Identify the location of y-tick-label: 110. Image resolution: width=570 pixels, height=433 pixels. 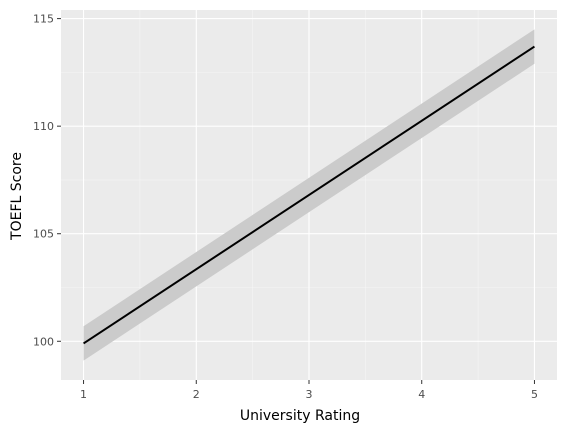
(43, 126).